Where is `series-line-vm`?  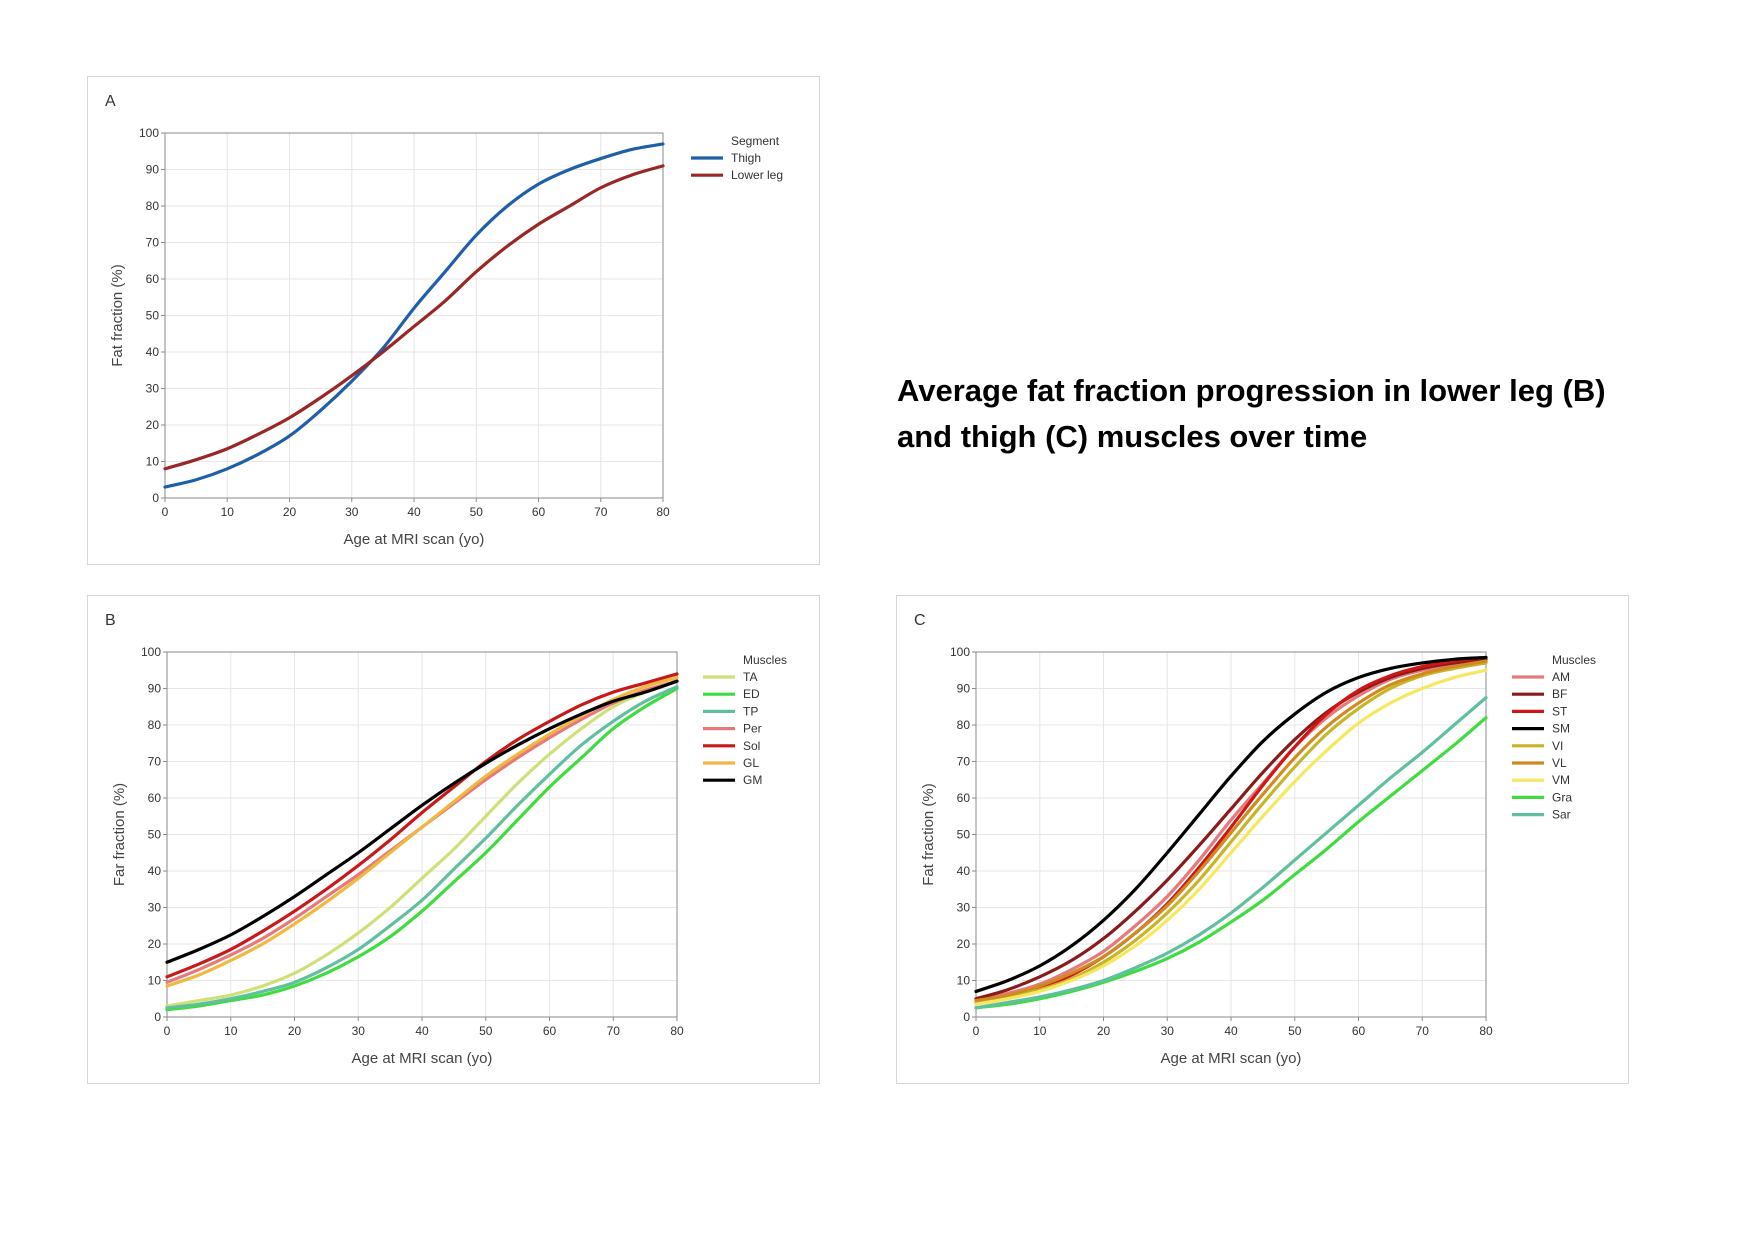
series-line-vm is located at coordinates (1231, 837).